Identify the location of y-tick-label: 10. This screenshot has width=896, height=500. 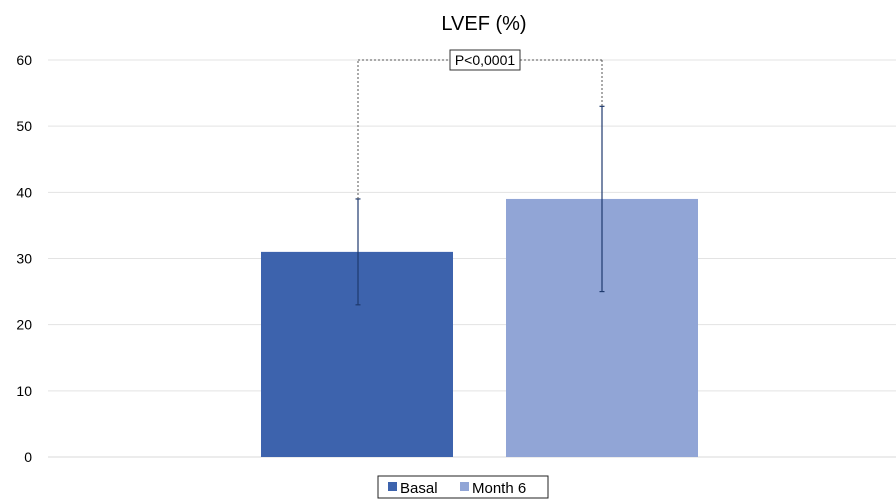
(24, 391).